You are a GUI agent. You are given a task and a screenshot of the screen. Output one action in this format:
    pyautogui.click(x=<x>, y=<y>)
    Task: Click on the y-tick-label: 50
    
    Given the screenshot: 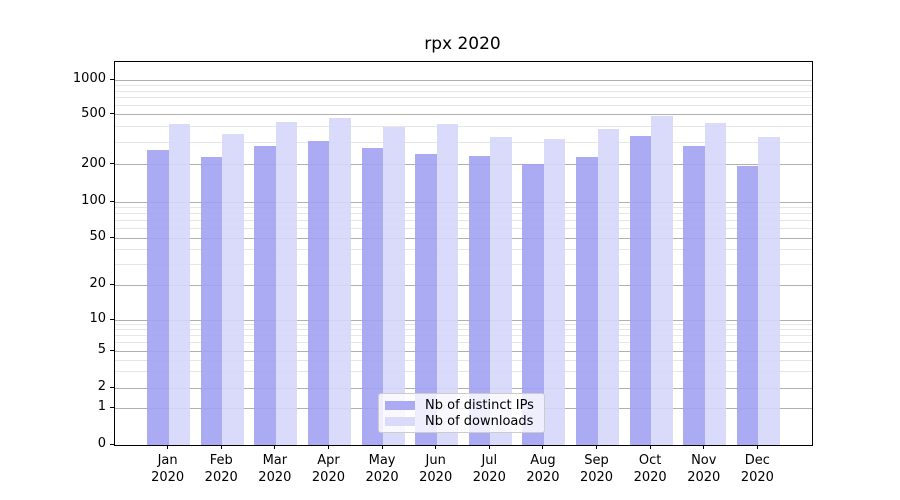 What is the action you would take?
    pyautogui.click(x=97, y=236)
    